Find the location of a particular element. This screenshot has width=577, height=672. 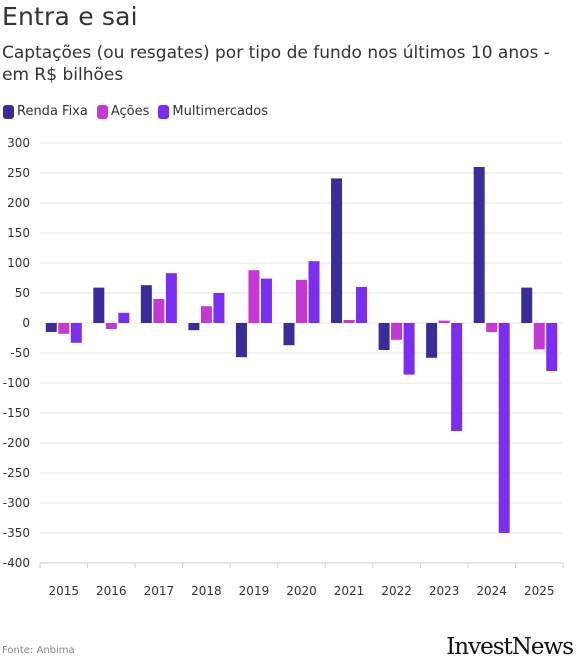

x-tick-label: 2020 is located at coordinates (301, 591).